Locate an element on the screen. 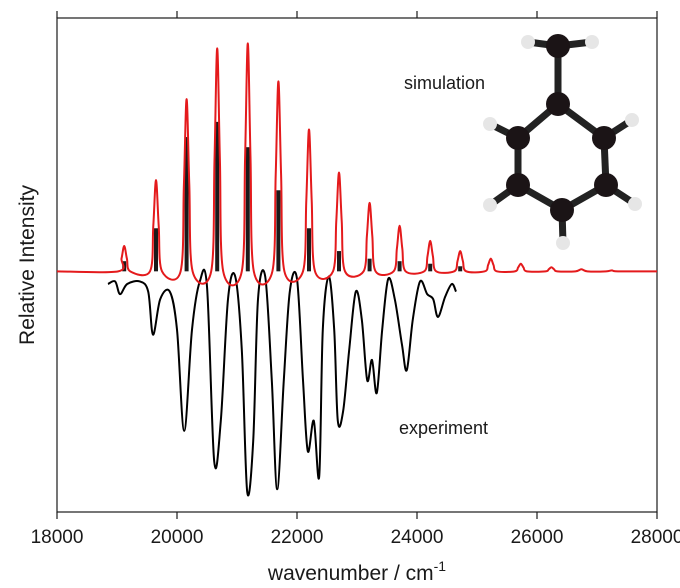 This screenshot has width=680, height=588. x-tick-label: 24000 is located at coordinates (417, 537).